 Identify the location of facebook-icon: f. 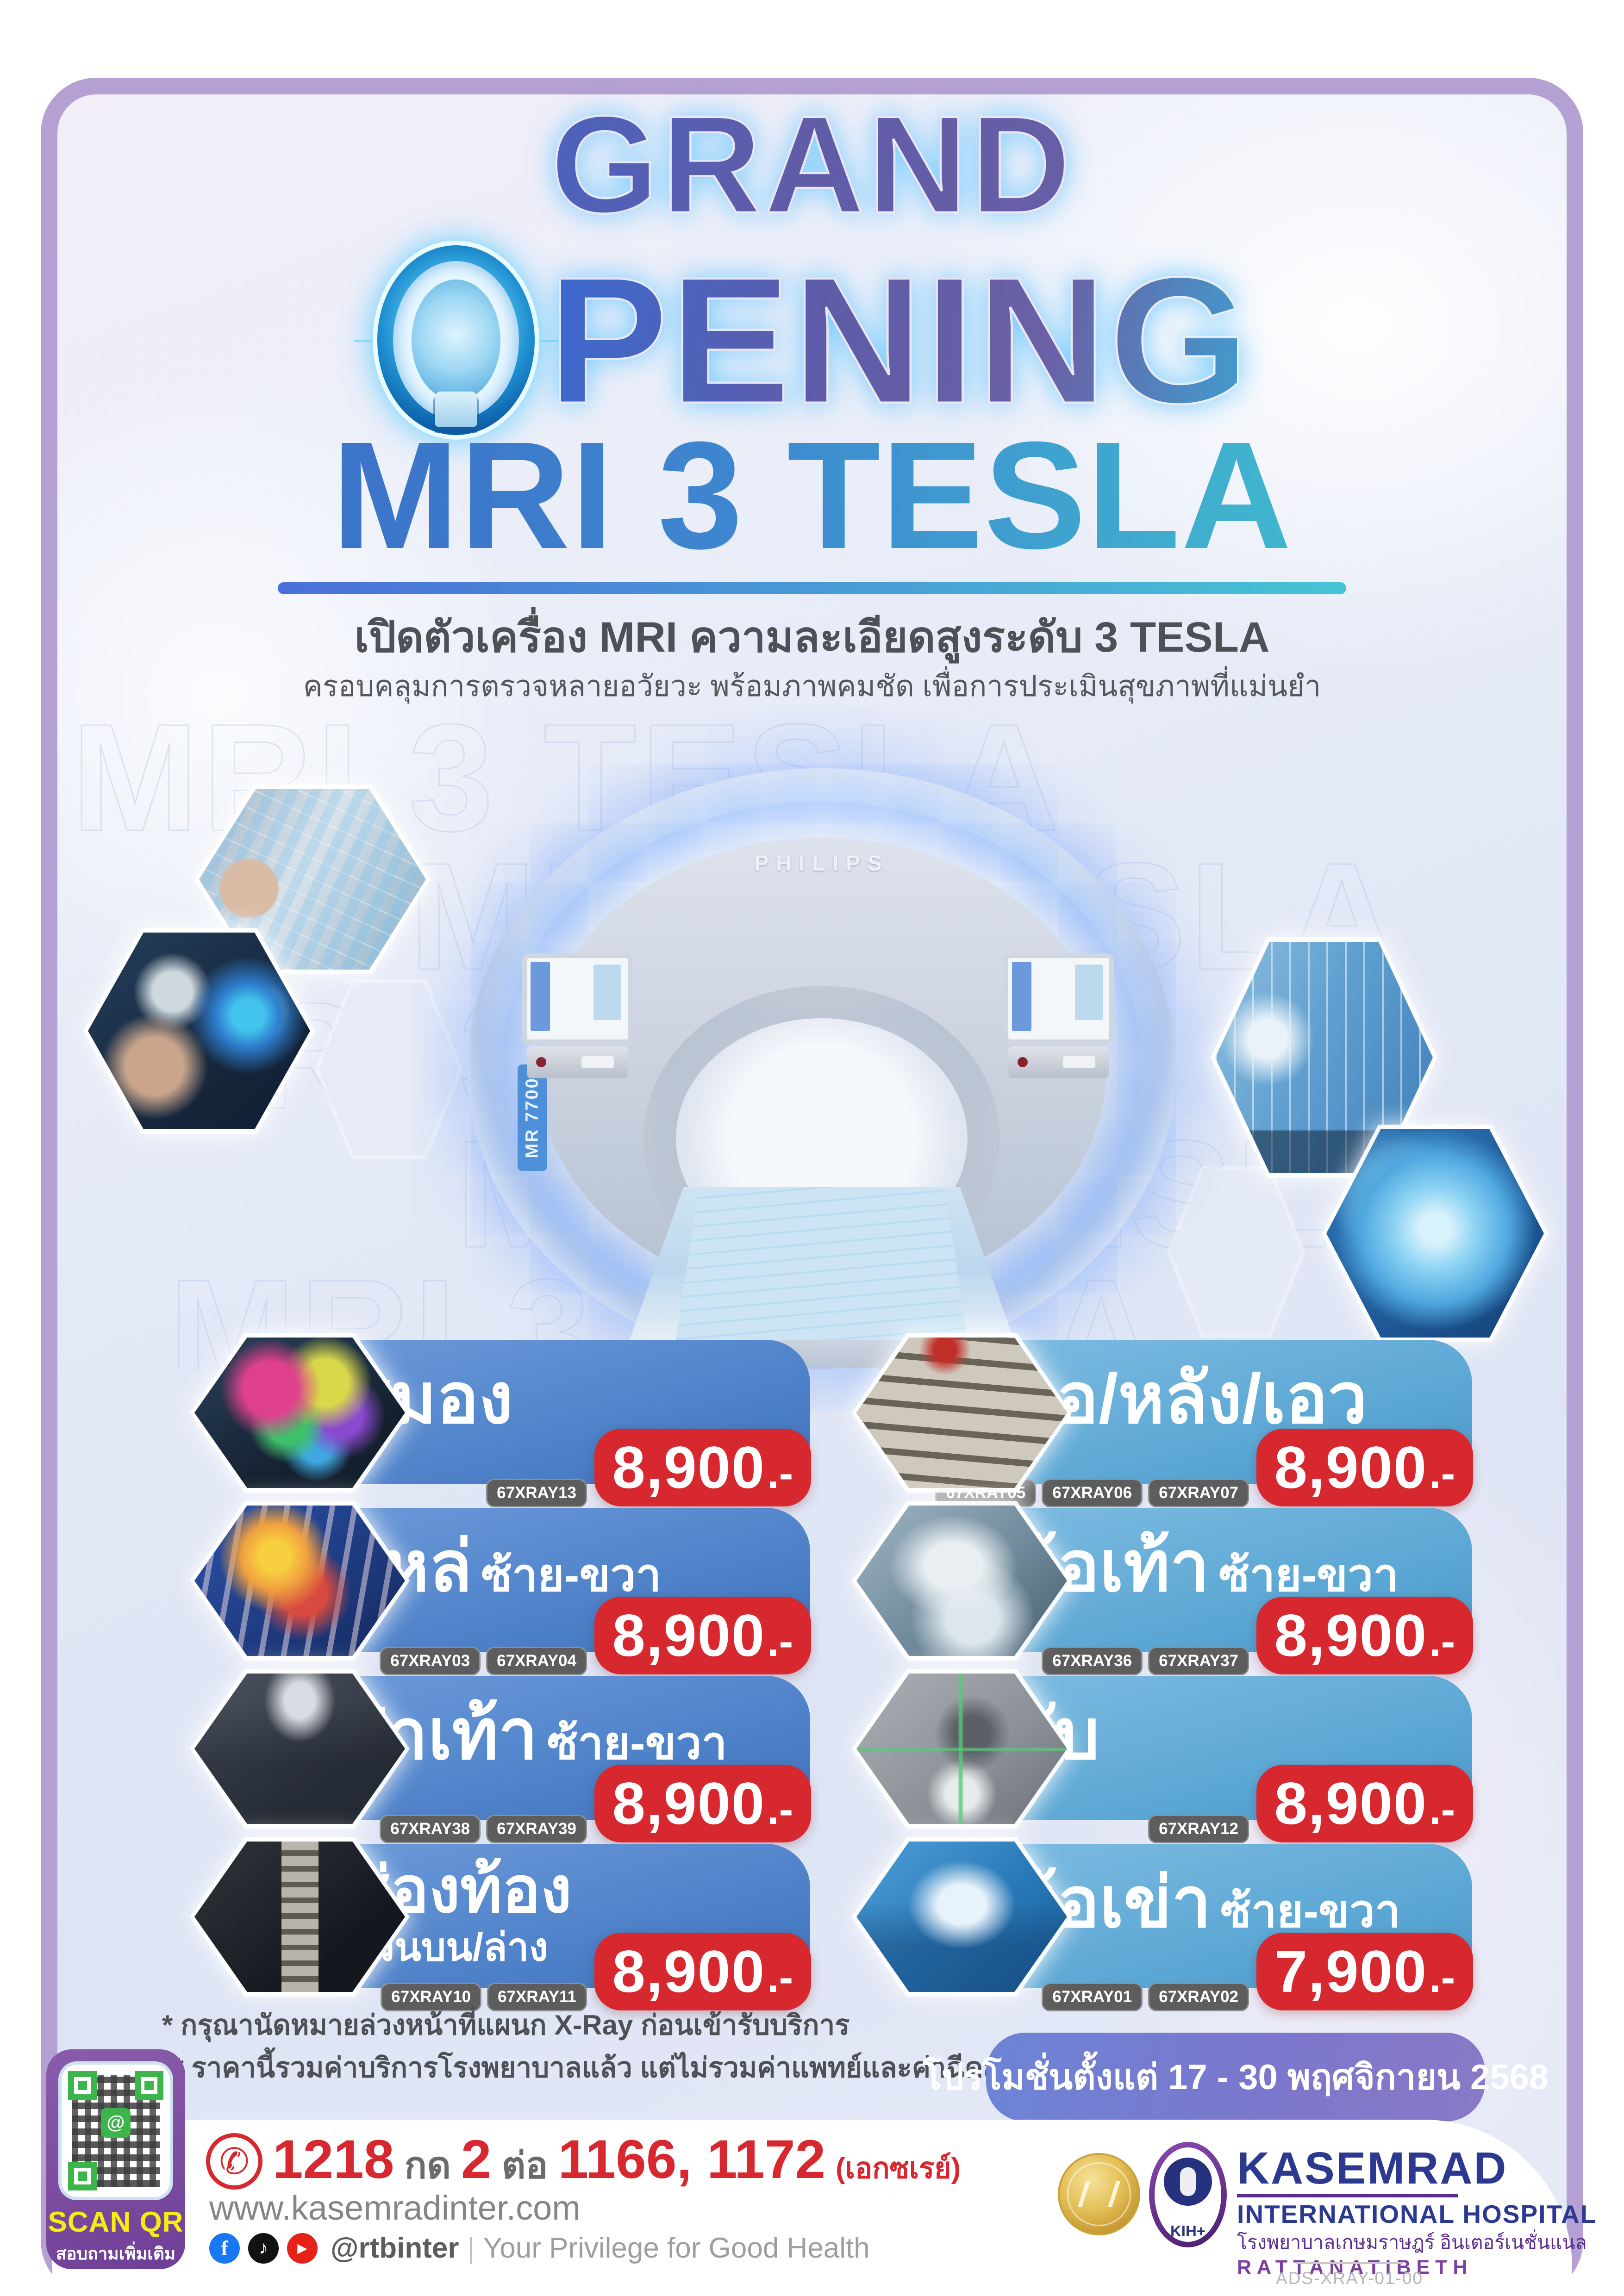
(224, 2248).